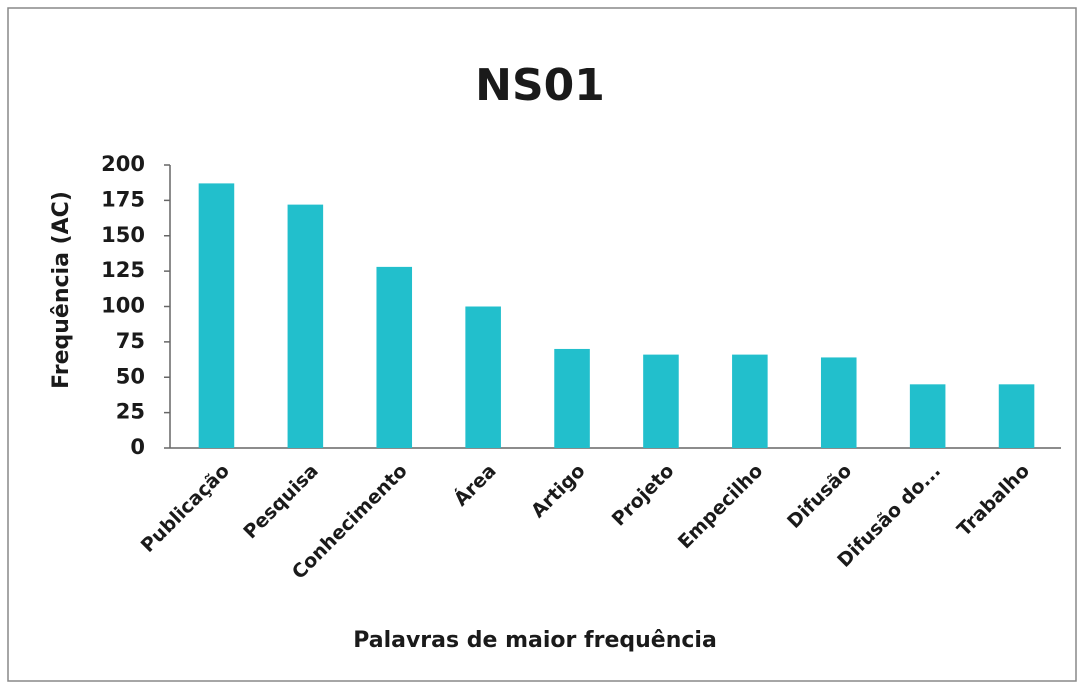 This screenshot has width=1084, height=689. I want to click on y-tick-label: 175, so click(123, 199).